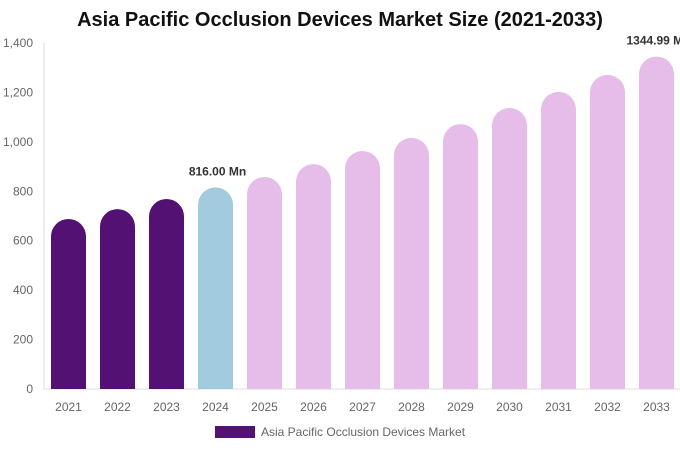 The width and height of the screenshot is (680, 450). Describe the element at coordinates (215, 407) in the screenshot. I see `x-tick-label: 2024` at that location.